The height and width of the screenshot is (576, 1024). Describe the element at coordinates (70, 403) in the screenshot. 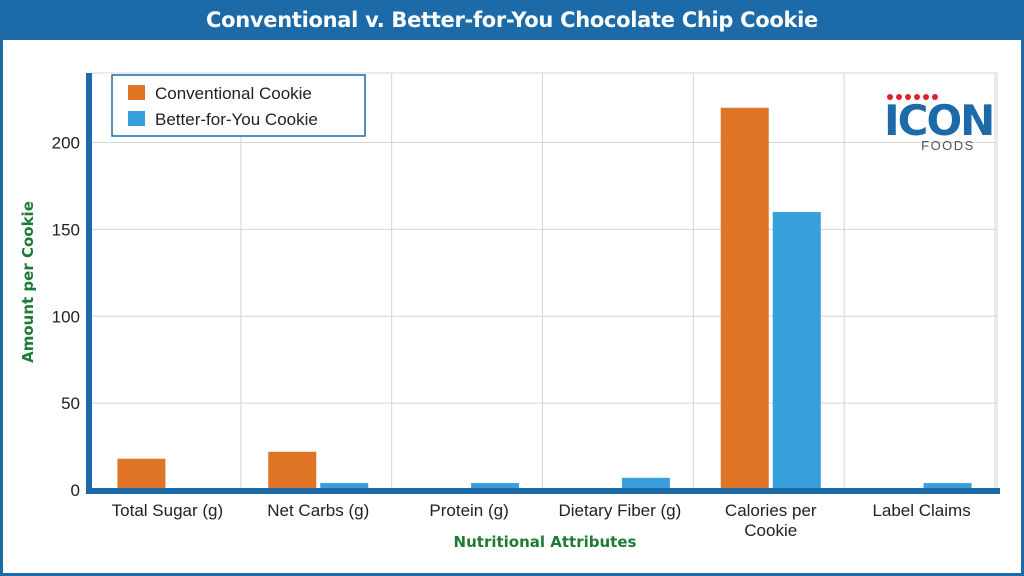

I see `y-tick-label: 50` at that location.